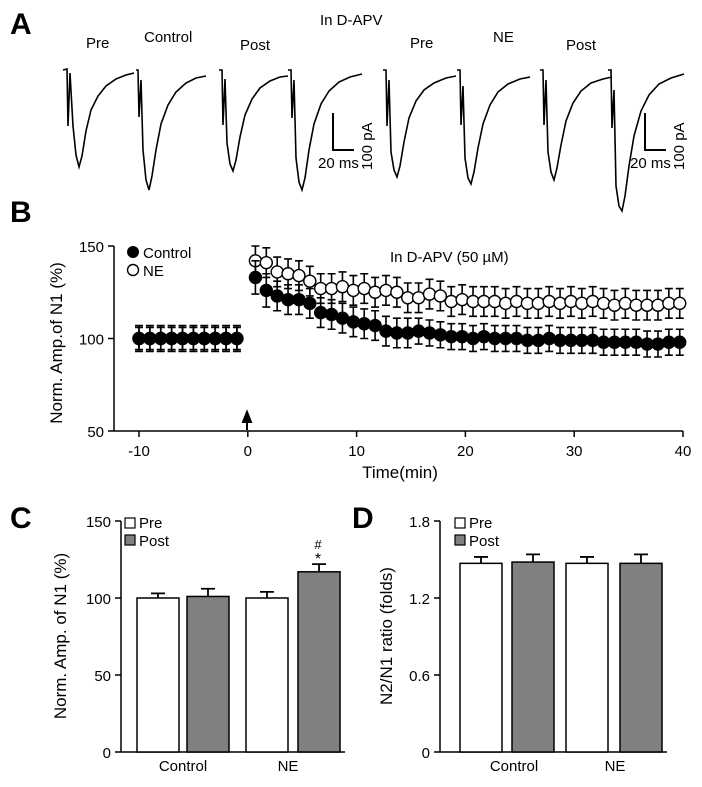 Image resolution: width=702 pixels, height=787 pixels. Describe the element at coordinates (646, 141) in the screenshot. I see `trace-ne-overlay` at that location.